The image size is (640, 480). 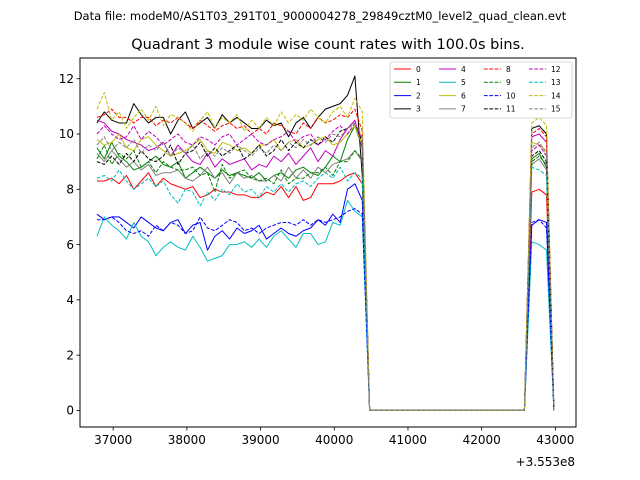 What do you see at coordinates (556, 69) in the screenshot?
I see `legend-label-12: 12` at bounding box center [556, 69].